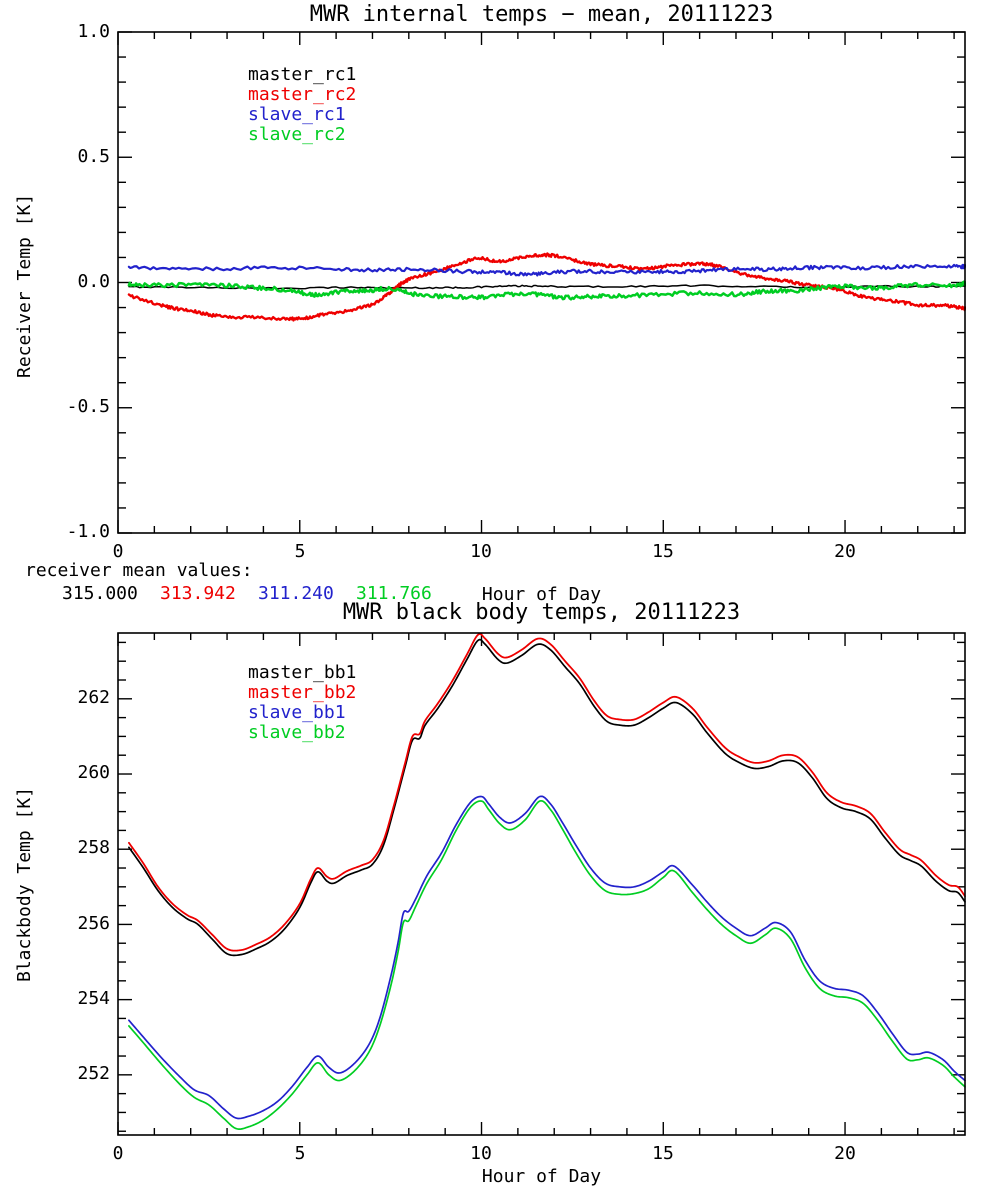  I want to click on bottom-xtick-label: 5, so click(300, 1153).